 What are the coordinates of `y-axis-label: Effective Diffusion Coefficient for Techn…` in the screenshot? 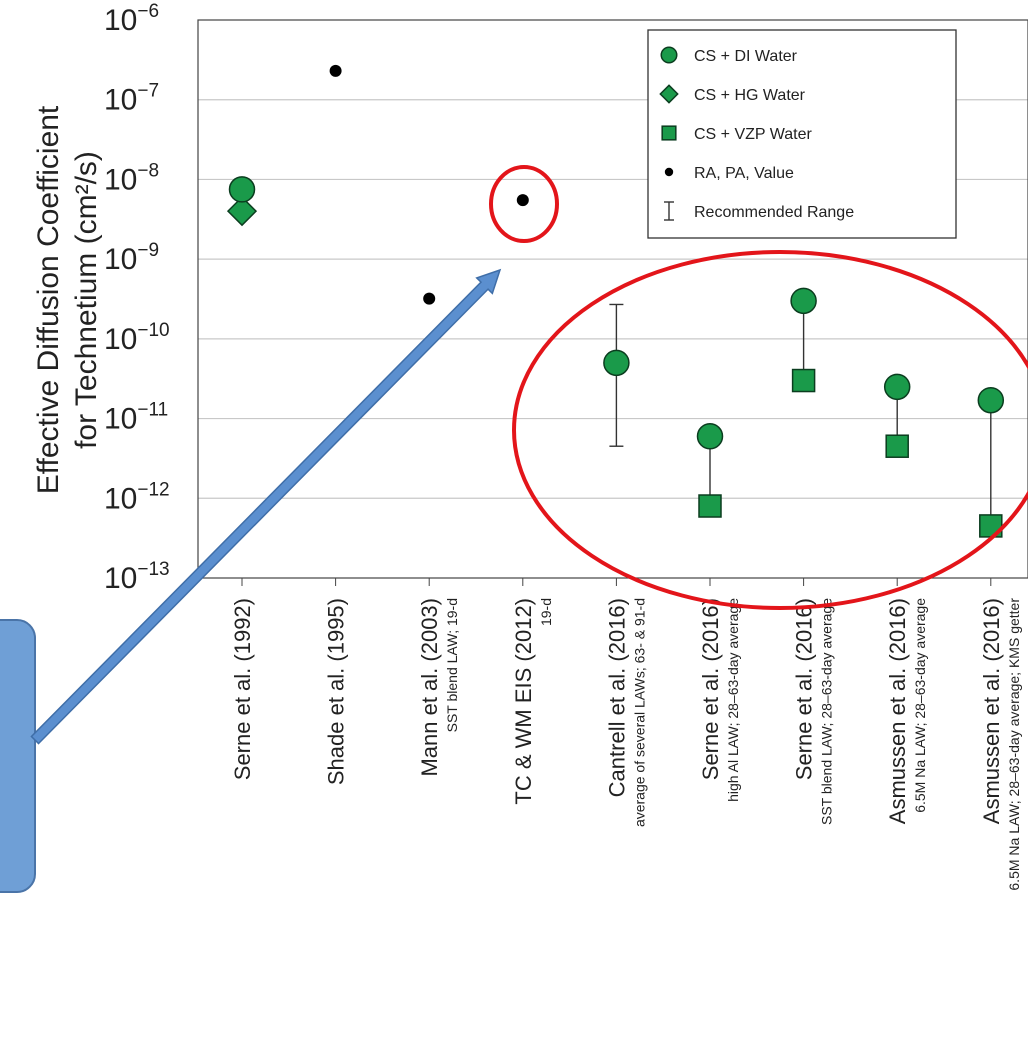 It's located at (67, 299).